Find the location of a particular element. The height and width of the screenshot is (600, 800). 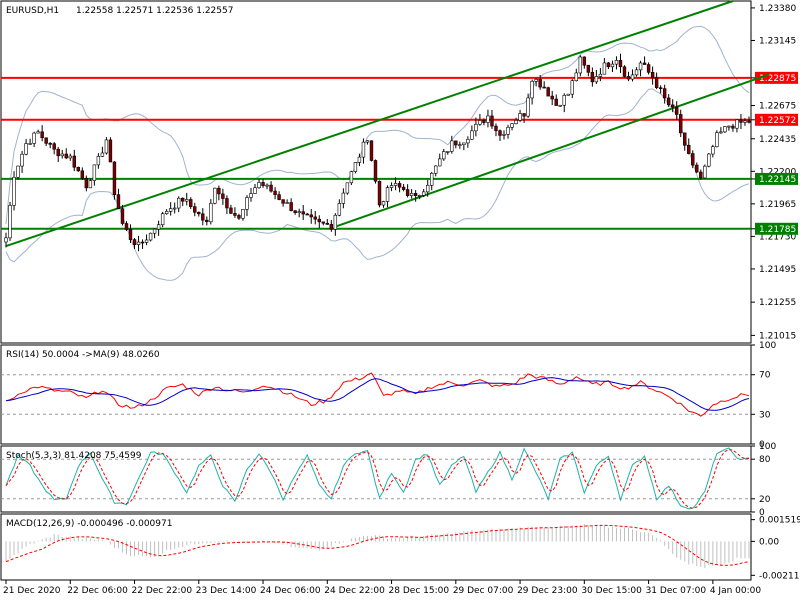

stoch-signal-line is located at coordinates (377, 479).